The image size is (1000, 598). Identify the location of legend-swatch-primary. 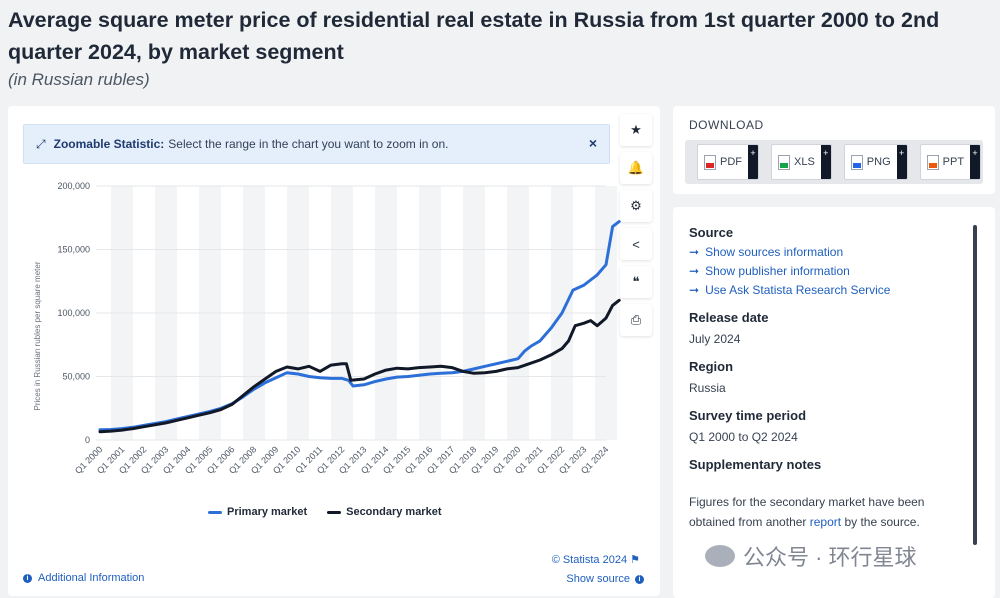
(215, 512).